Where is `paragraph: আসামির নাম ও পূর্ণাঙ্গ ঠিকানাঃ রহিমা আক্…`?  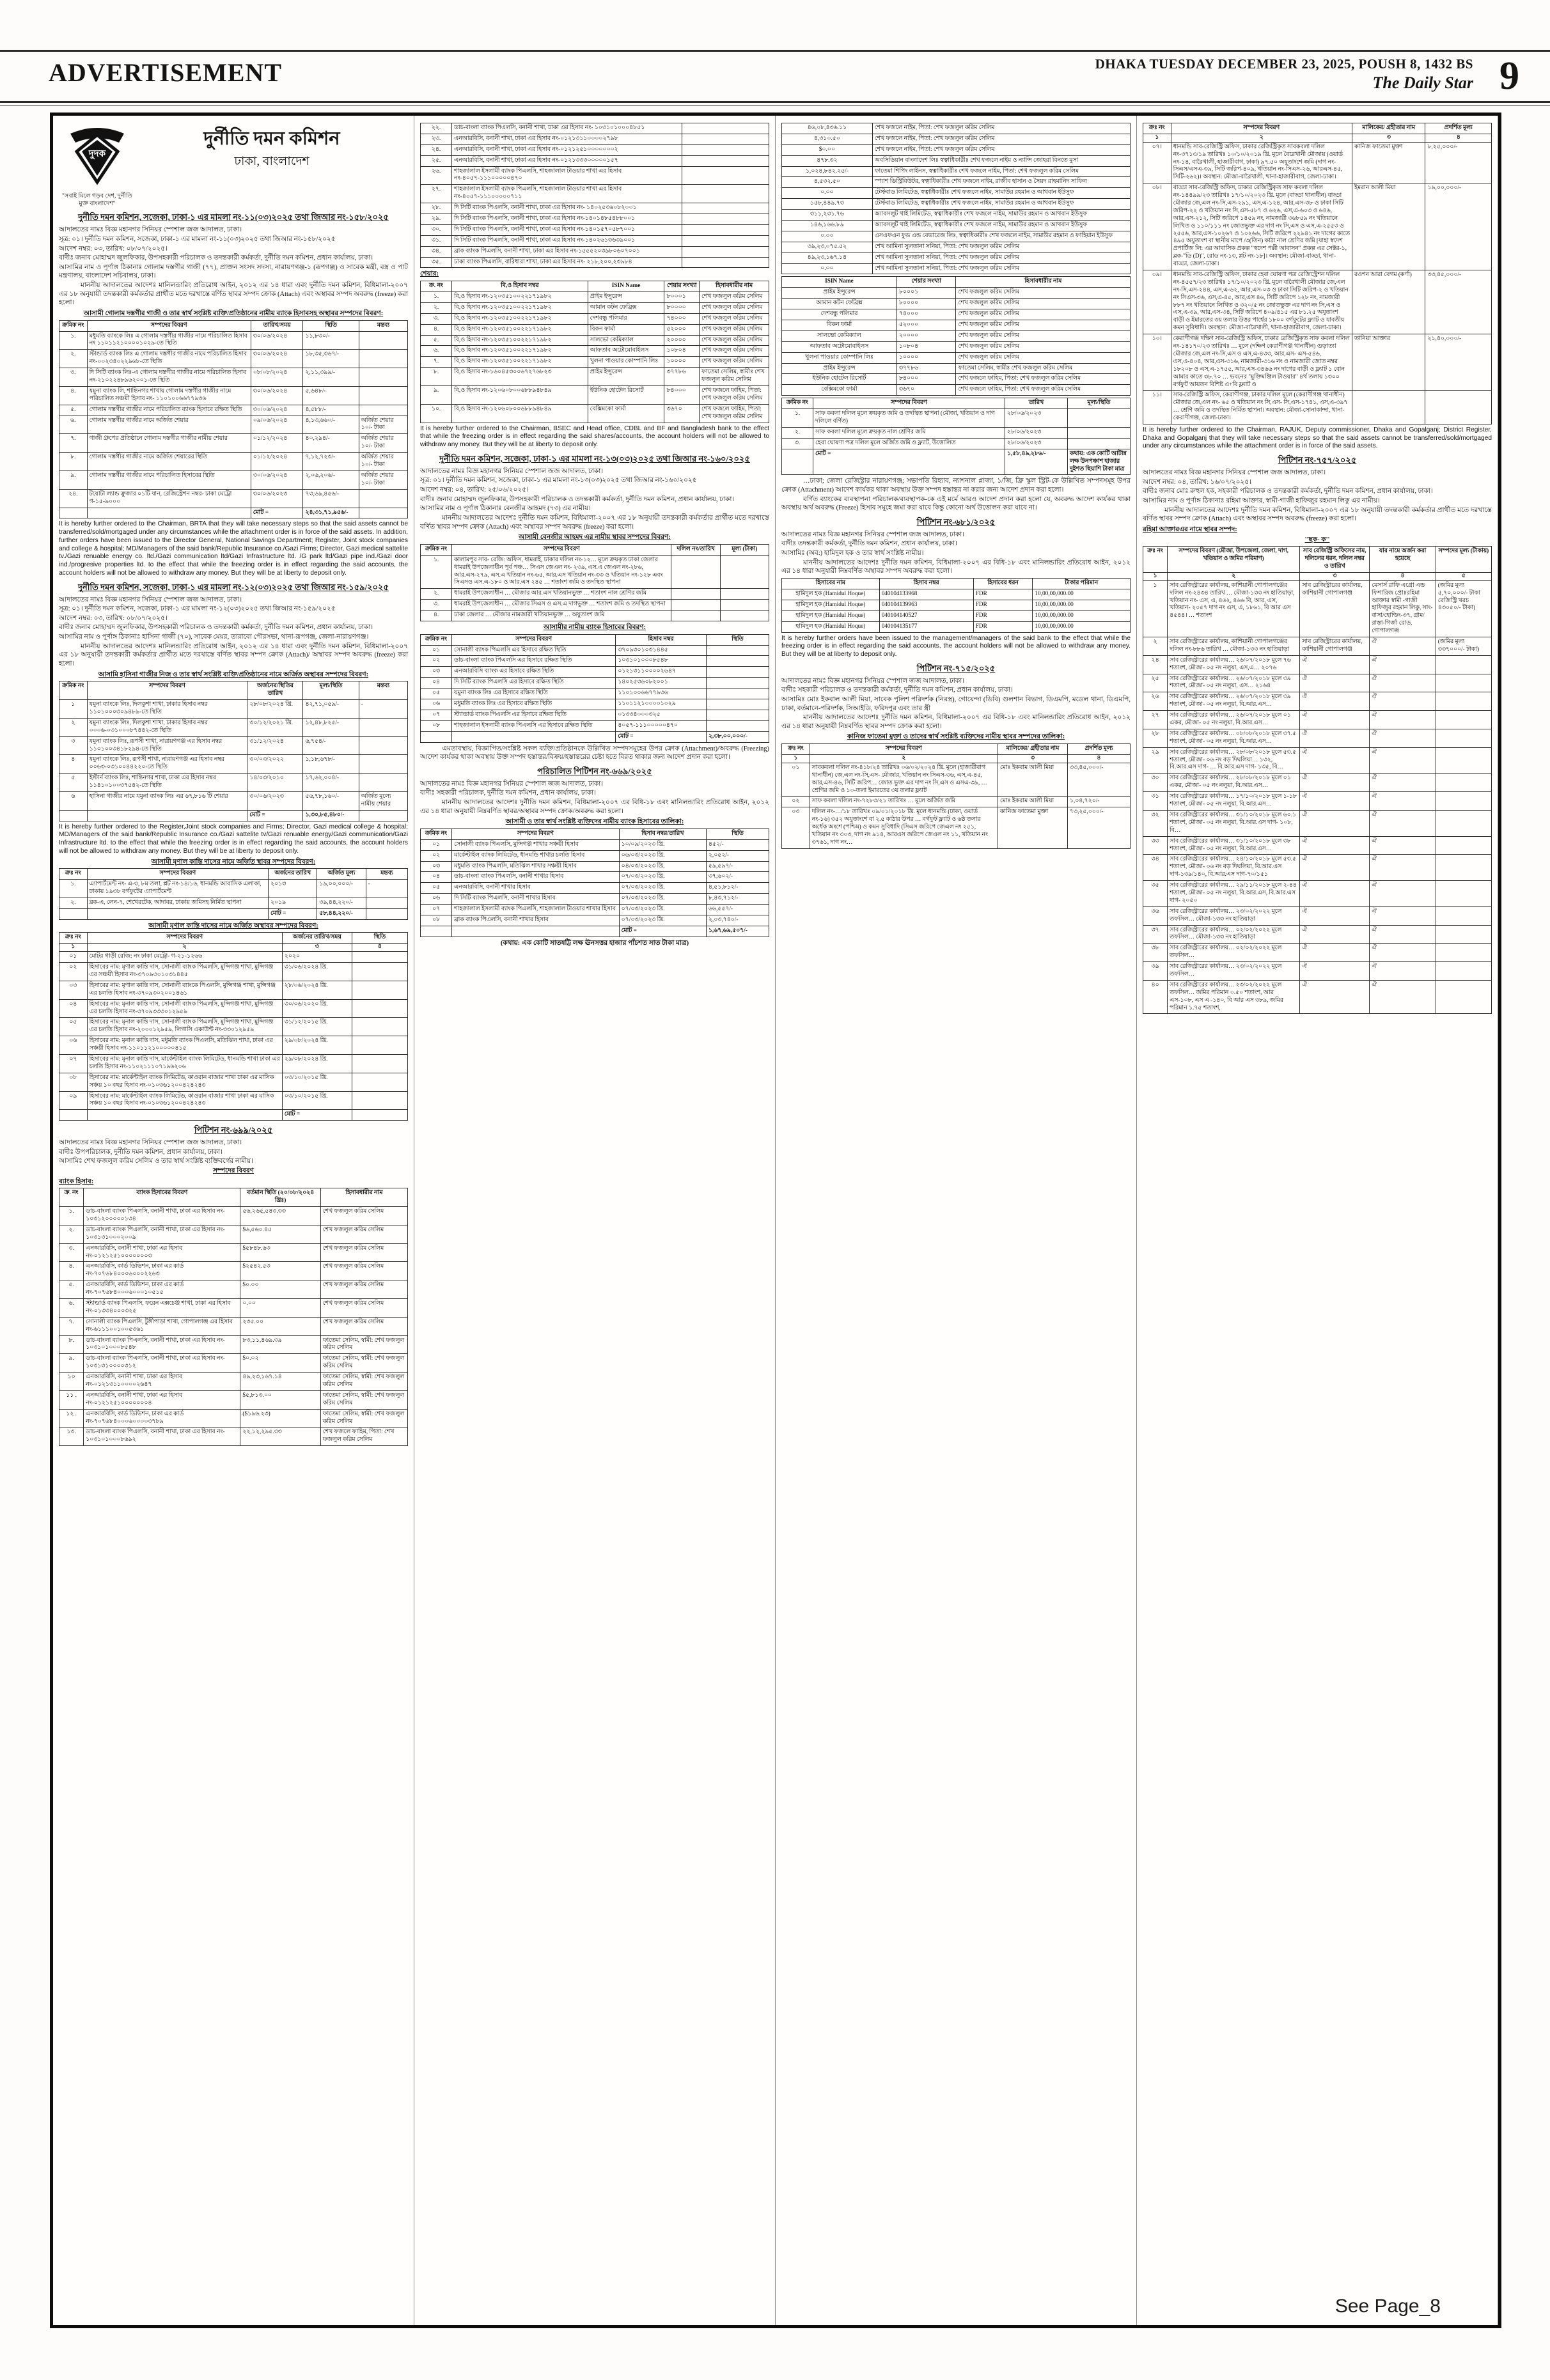 paragraph: আসামির নাম ও পূর্ণাঙ্গ ঠিকানাঃ রহিমা আক্… is located at coordinates (1262, 501).